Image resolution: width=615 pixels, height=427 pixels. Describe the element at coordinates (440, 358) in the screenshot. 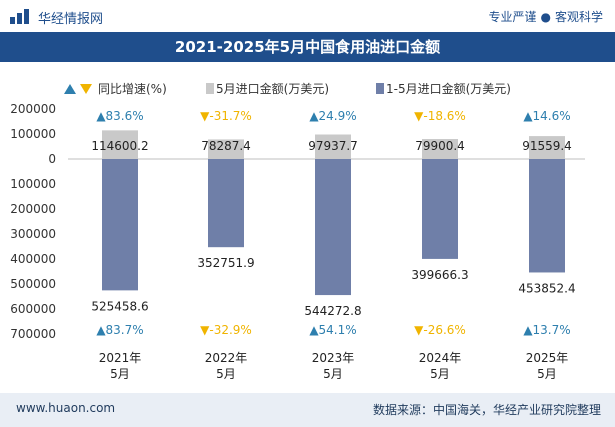

I see `x-category-year: 2024年` at that location.